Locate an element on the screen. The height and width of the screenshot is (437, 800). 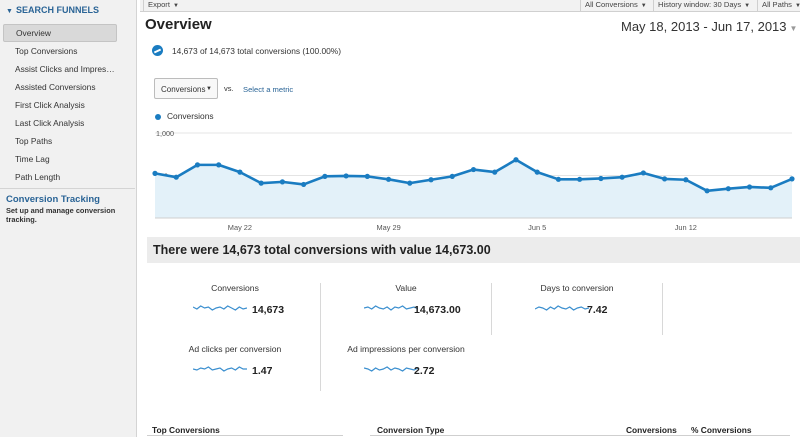
vs-label: vs. is located at coordinates (229, 88).